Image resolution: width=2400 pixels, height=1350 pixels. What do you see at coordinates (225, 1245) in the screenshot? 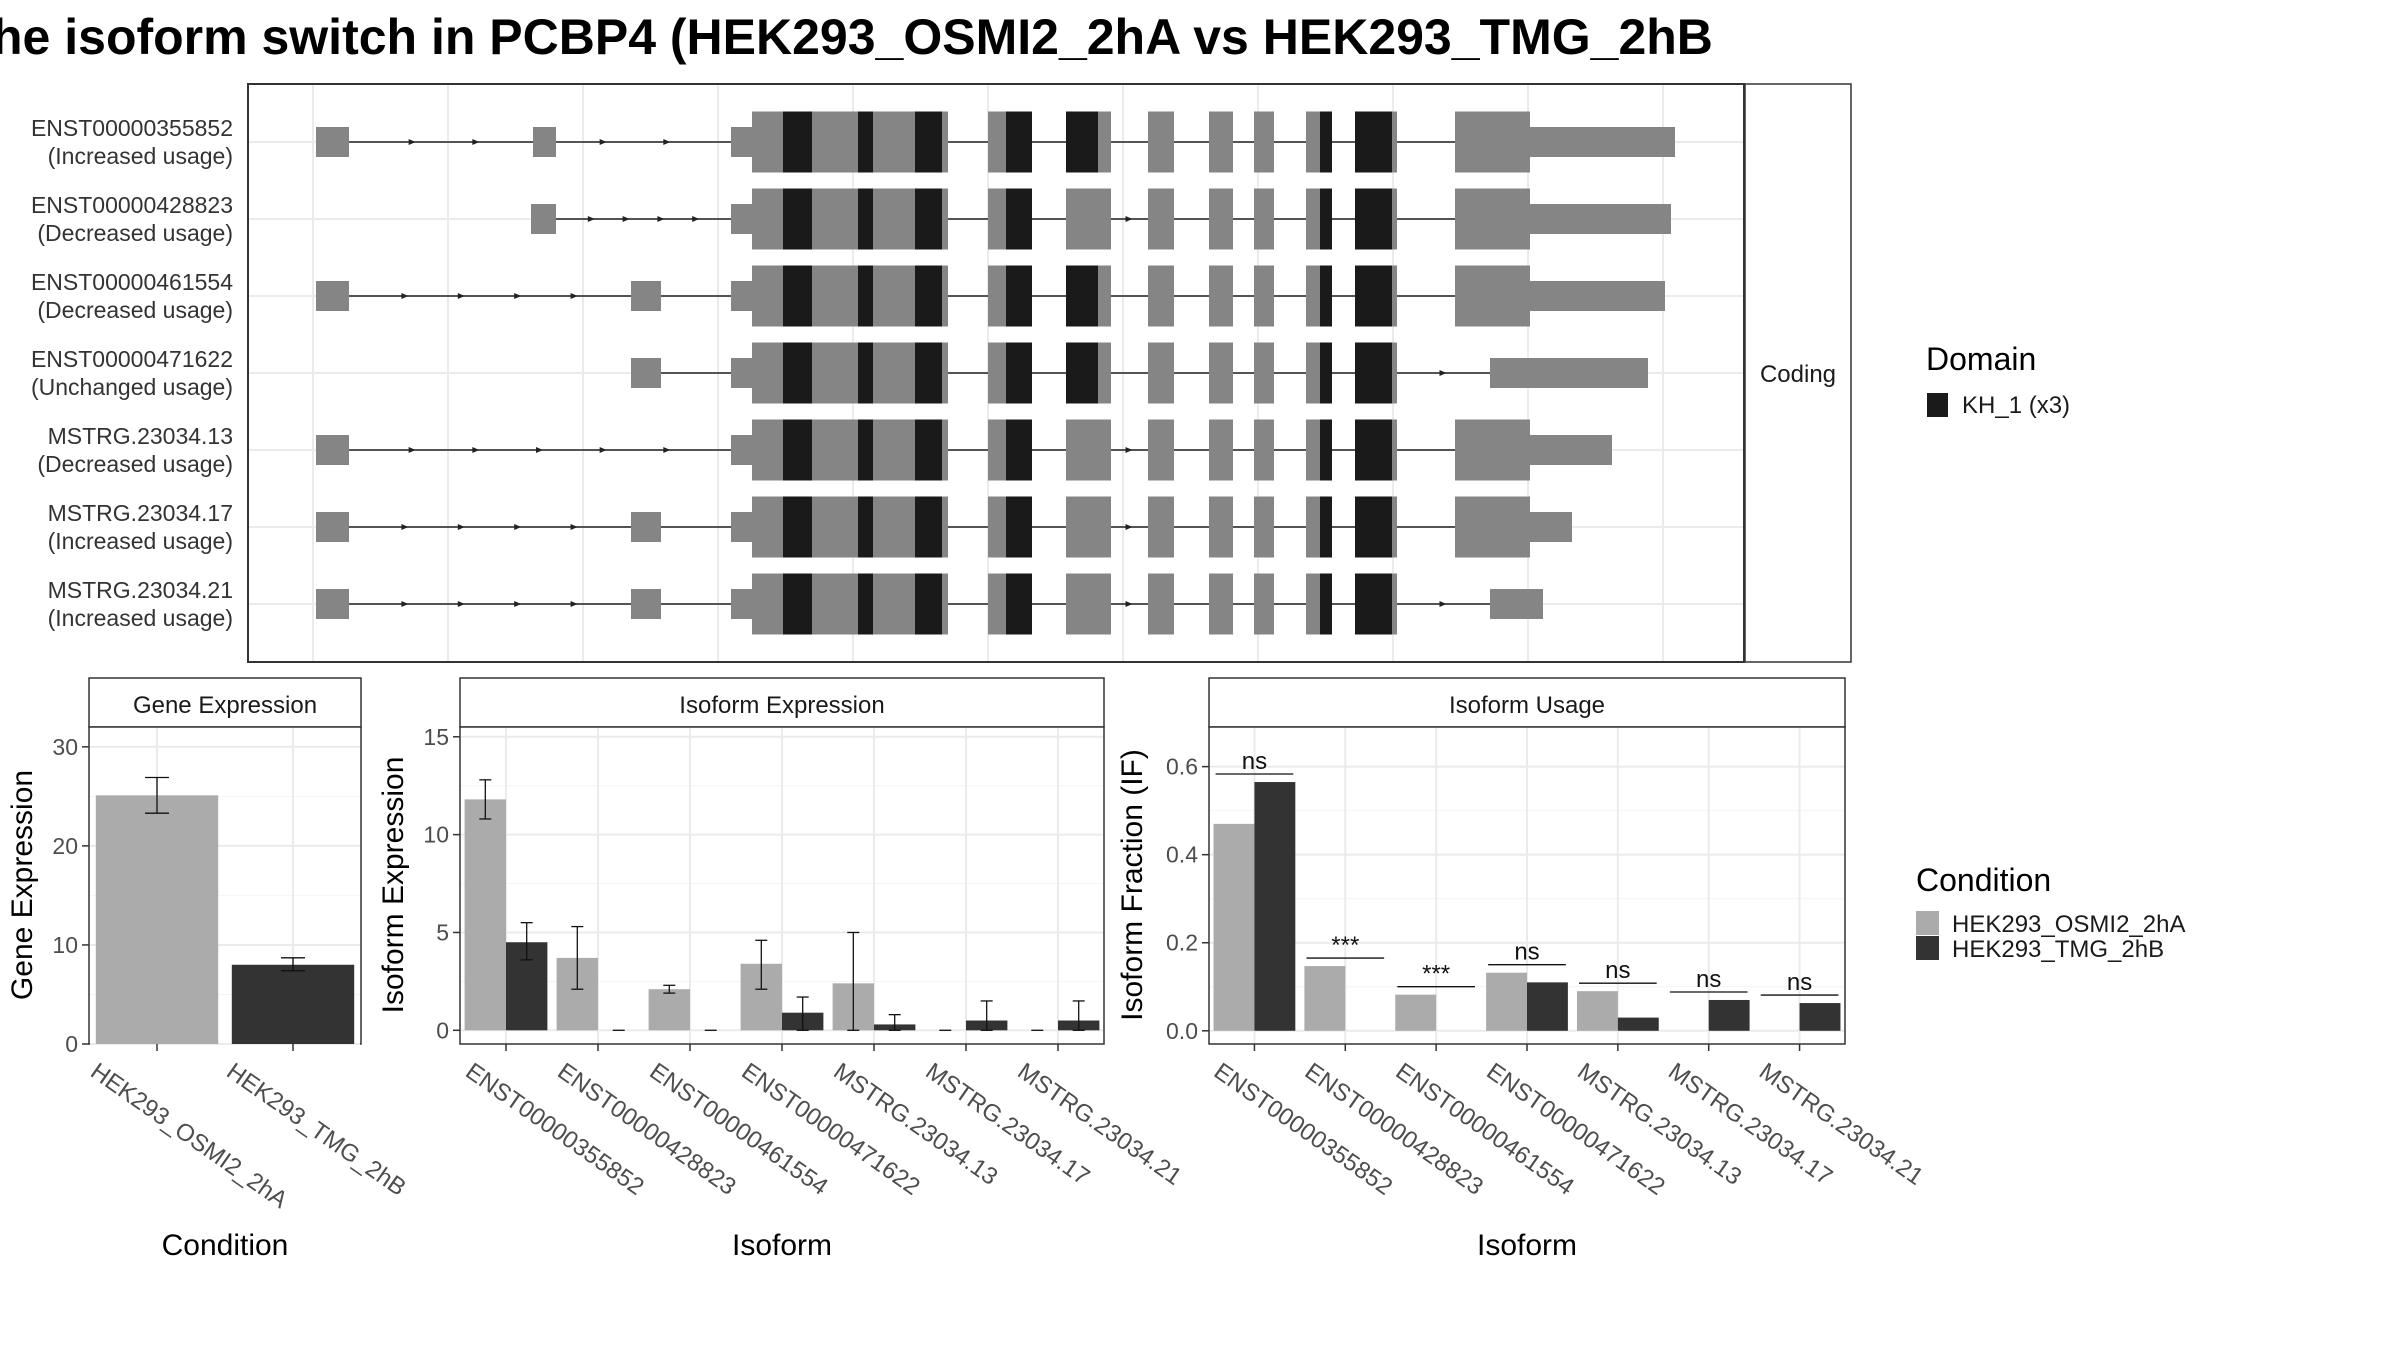
I see `gene-expression-xlabel: Condition` at bounding box center [225, 1245].